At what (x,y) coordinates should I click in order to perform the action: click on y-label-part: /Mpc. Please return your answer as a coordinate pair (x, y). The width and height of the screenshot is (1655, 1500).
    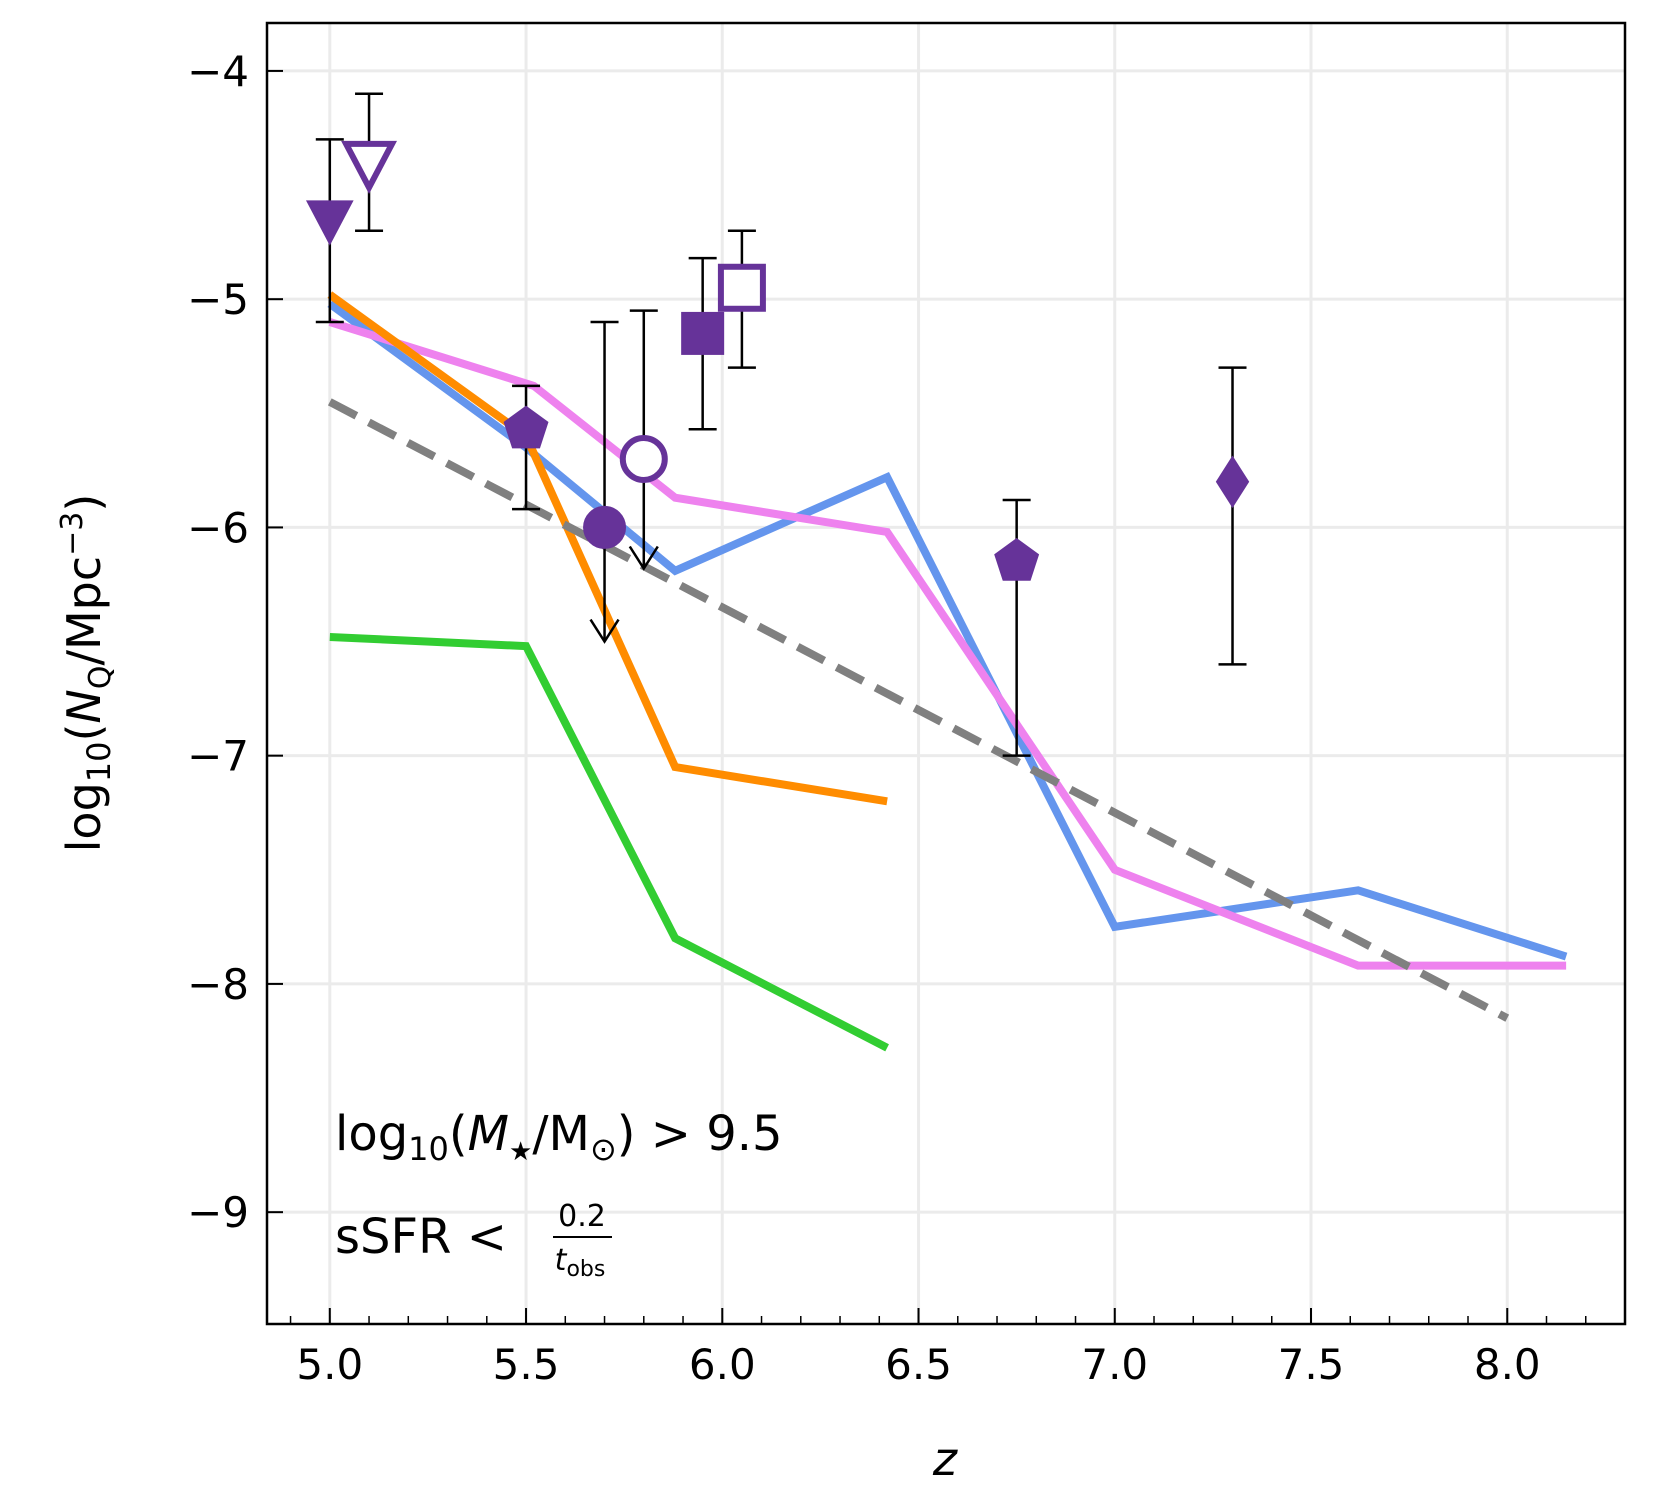
    Looking at the image, I should click on (84, 611).